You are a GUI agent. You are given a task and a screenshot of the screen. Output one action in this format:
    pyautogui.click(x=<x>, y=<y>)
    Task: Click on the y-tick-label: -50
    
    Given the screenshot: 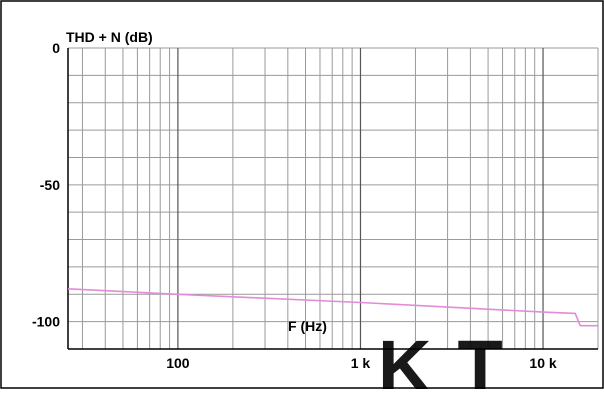 What is the action you would take?
    pyautogui.click(x=50, y=185)
    